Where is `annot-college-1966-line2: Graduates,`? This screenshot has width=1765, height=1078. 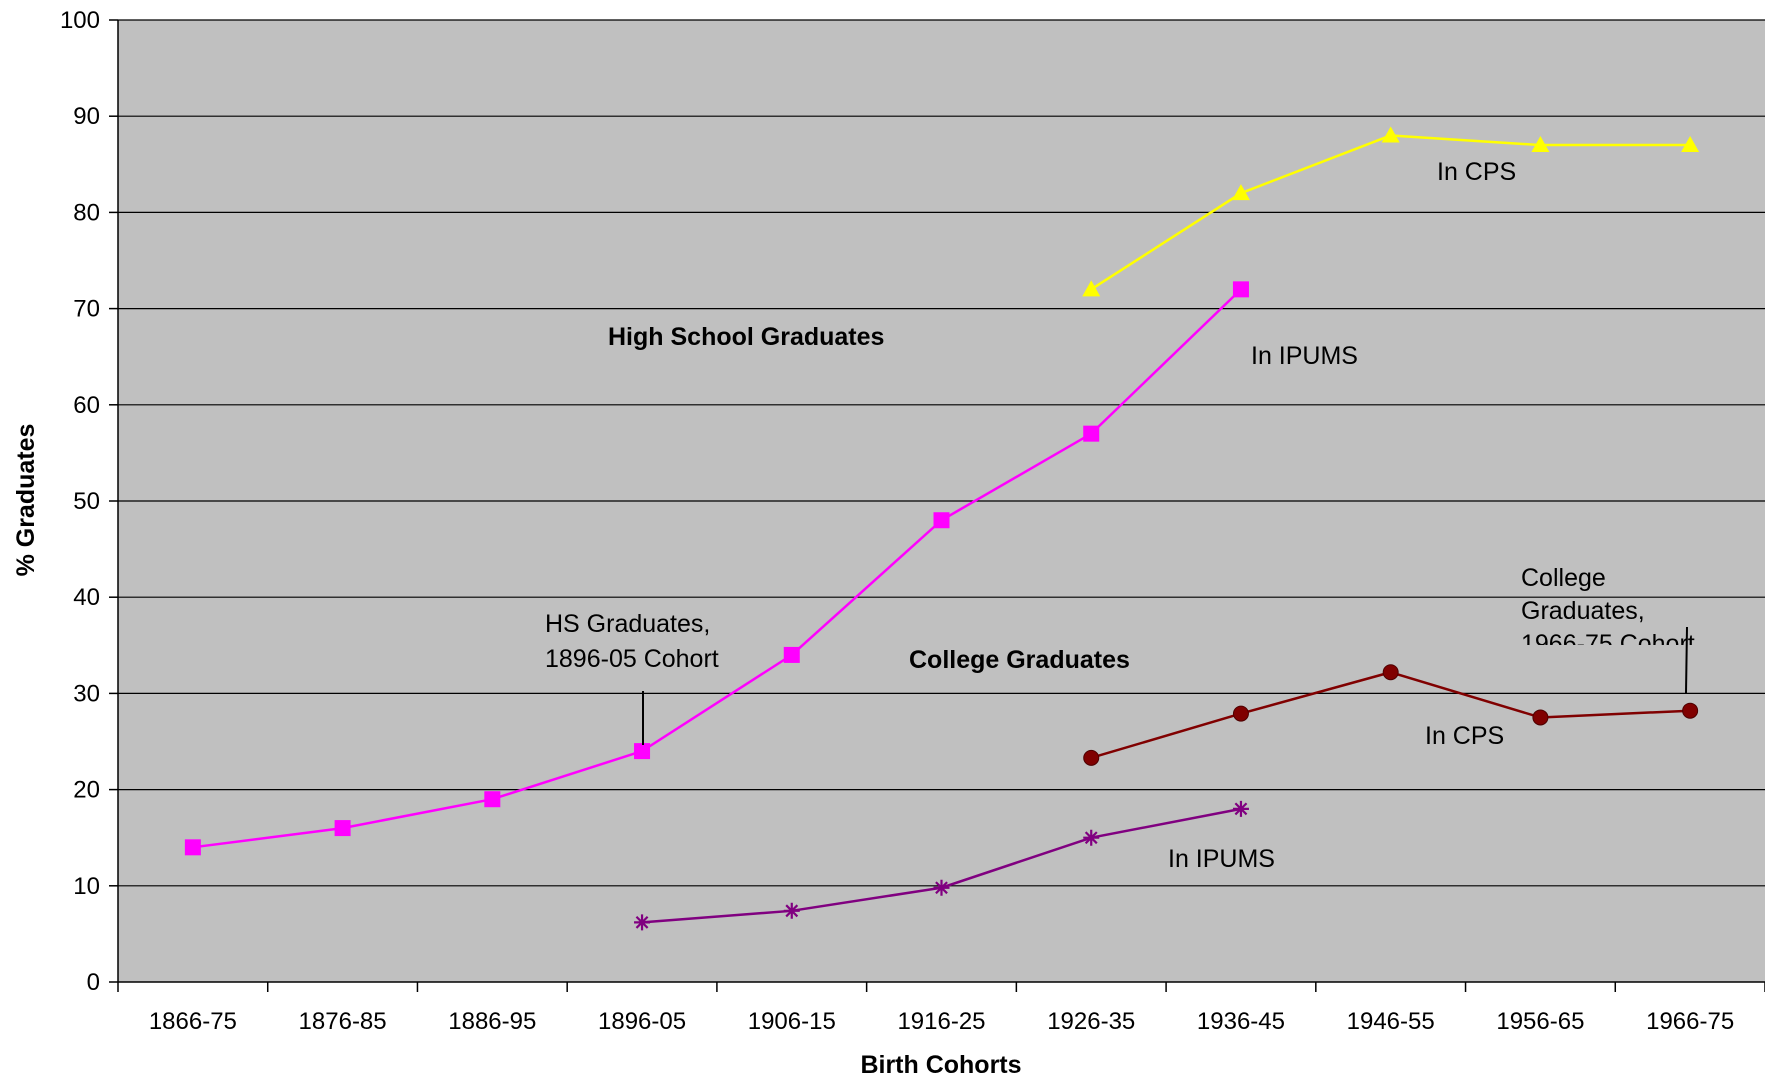
annot-college-1966-line2: Graduates, is located at coordinates (1583, 611).